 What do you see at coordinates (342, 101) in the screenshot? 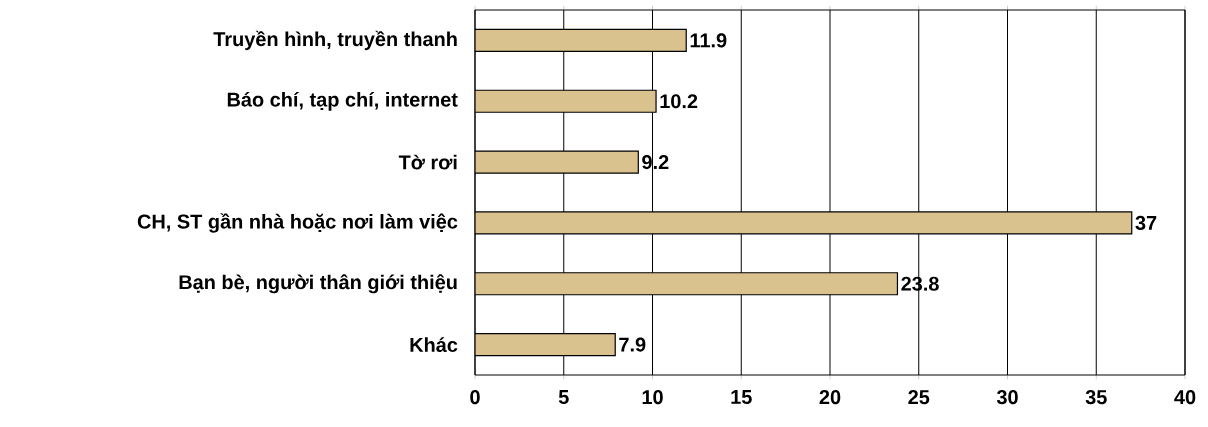
I see `y-tick-label: Báo chí, tạp chí, internet` at bounding box center [342, 101].